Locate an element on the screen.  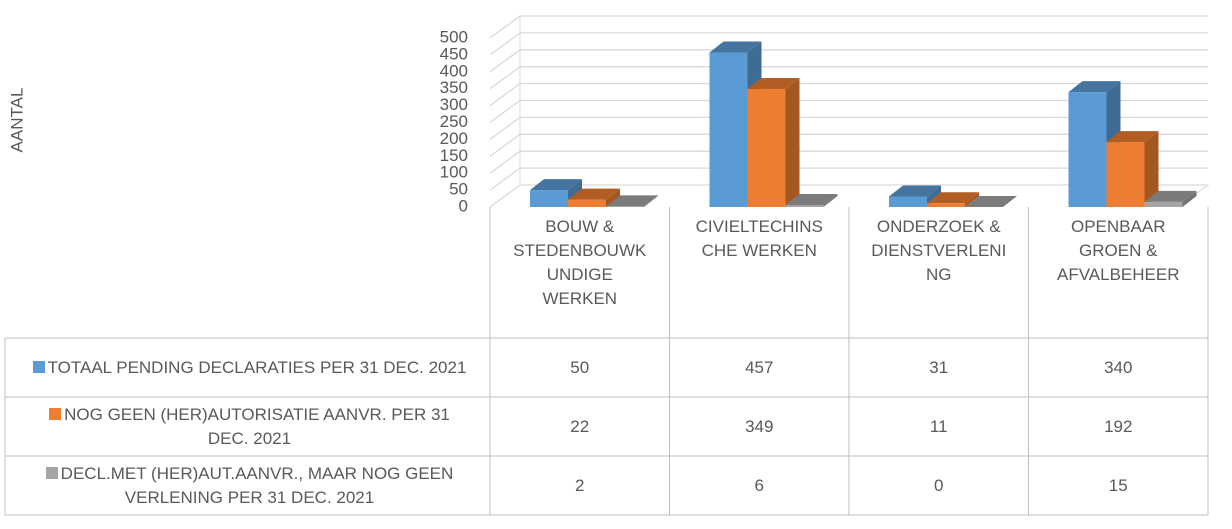
text: BOUW & STEDENBOUWKUNDIGE WERKEN is located at coordinates (580, 262).